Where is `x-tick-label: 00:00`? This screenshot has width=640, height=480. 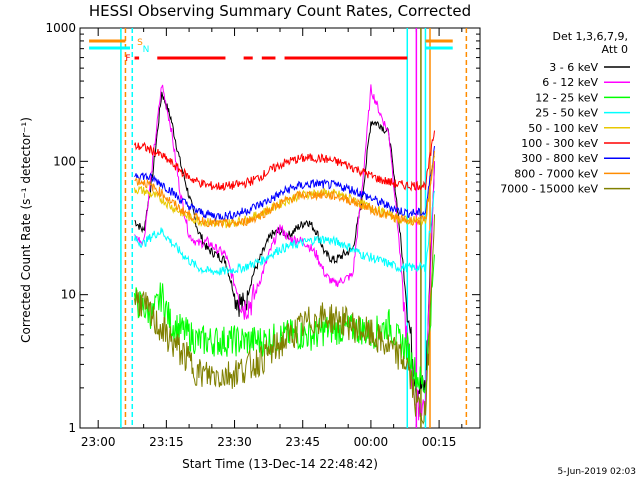
x-tick-label: 00:00 is located at coordinates (371, 442).